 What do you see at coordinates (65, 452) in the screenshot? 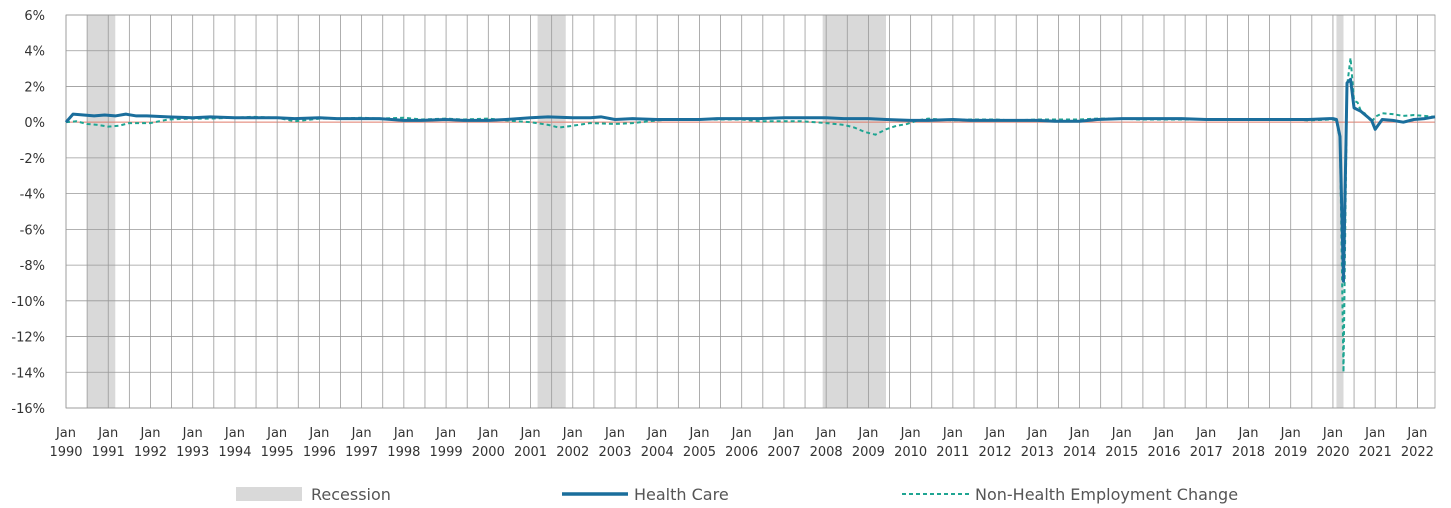
I see `x-tick-year: 1990` at bounding box center [65, 452].